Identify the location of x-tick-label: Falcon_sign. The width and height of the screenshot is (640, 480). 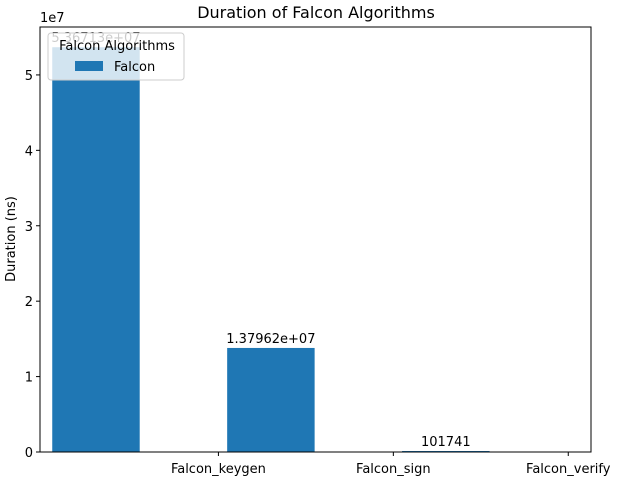
(393, 469).